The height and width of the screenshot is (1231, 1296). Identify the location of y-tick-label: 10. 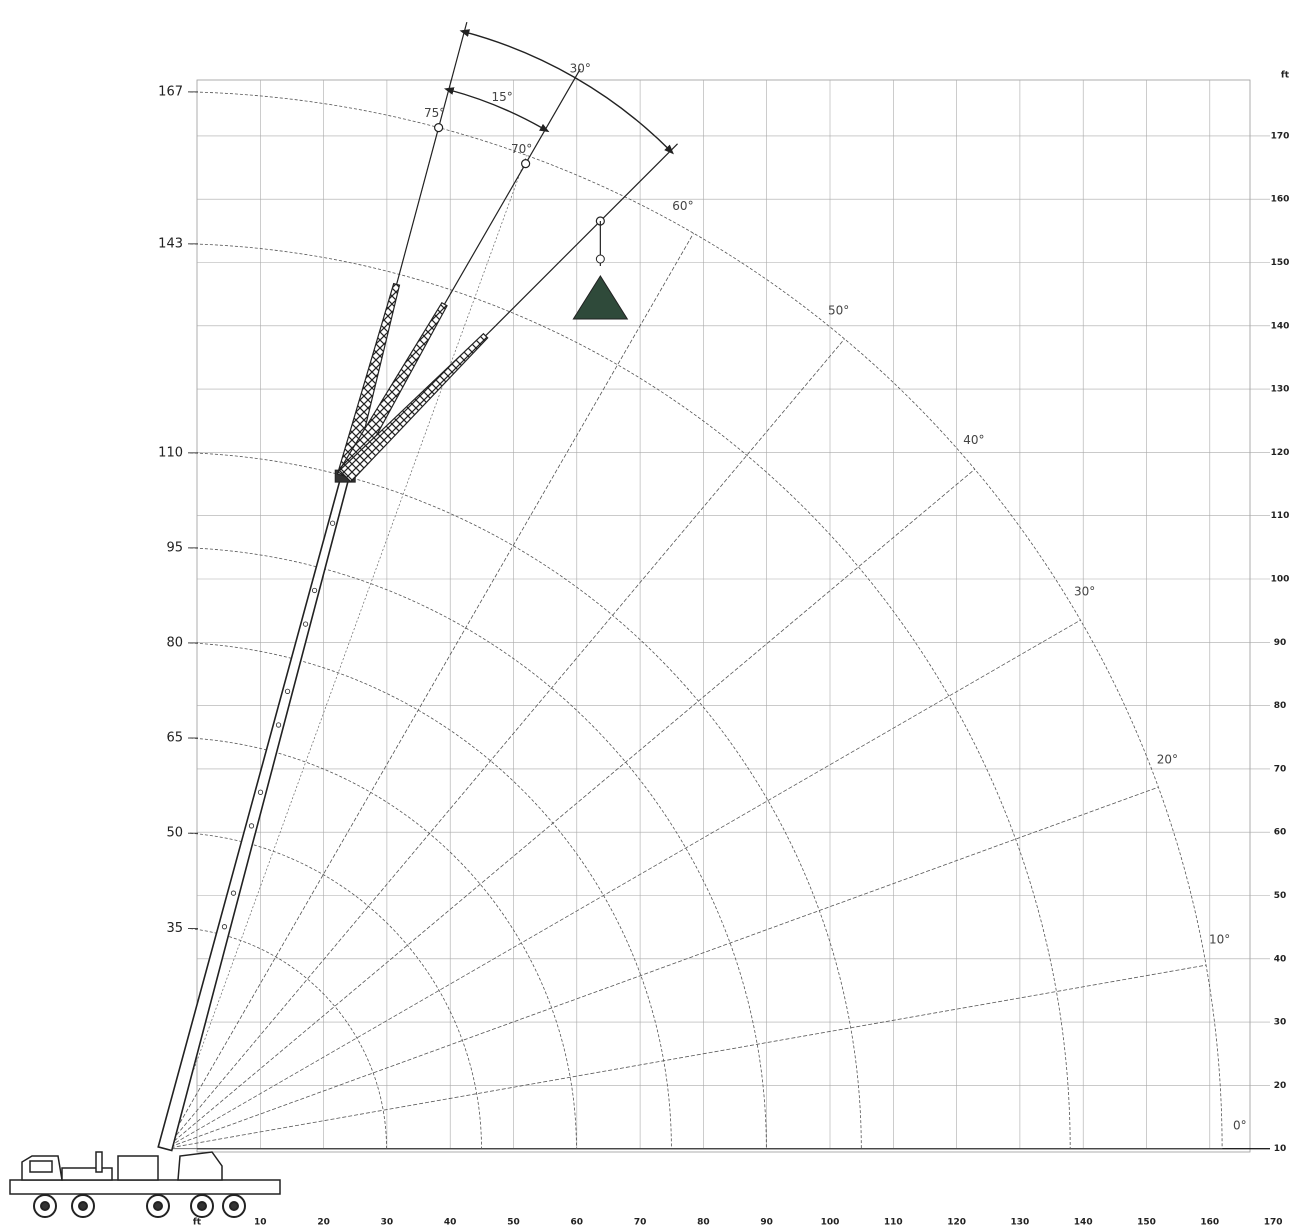
(1280, 1149).